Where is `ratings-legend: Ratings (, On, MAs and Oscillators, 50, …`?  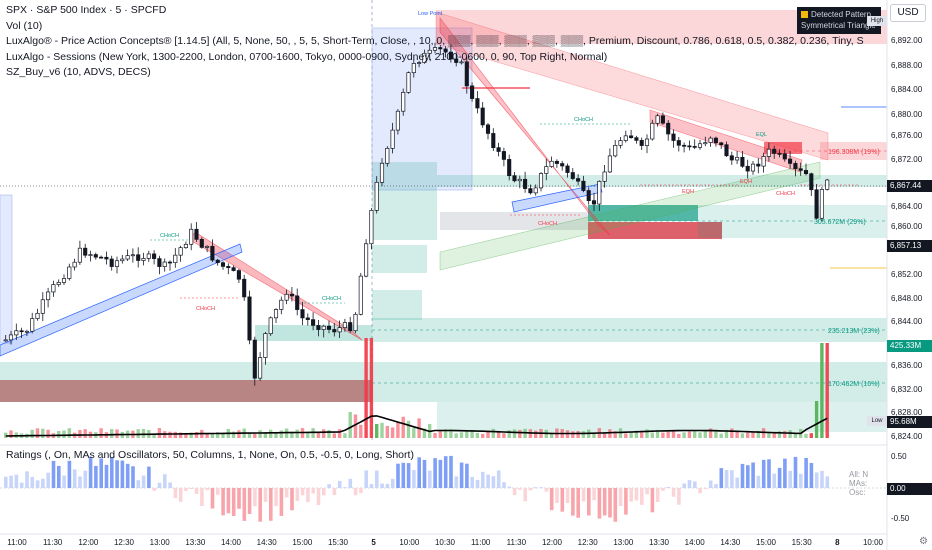
ratings-legend: Ratings (, On, MAs and Oscillators, 50, … is located at coordinates (210, 455).